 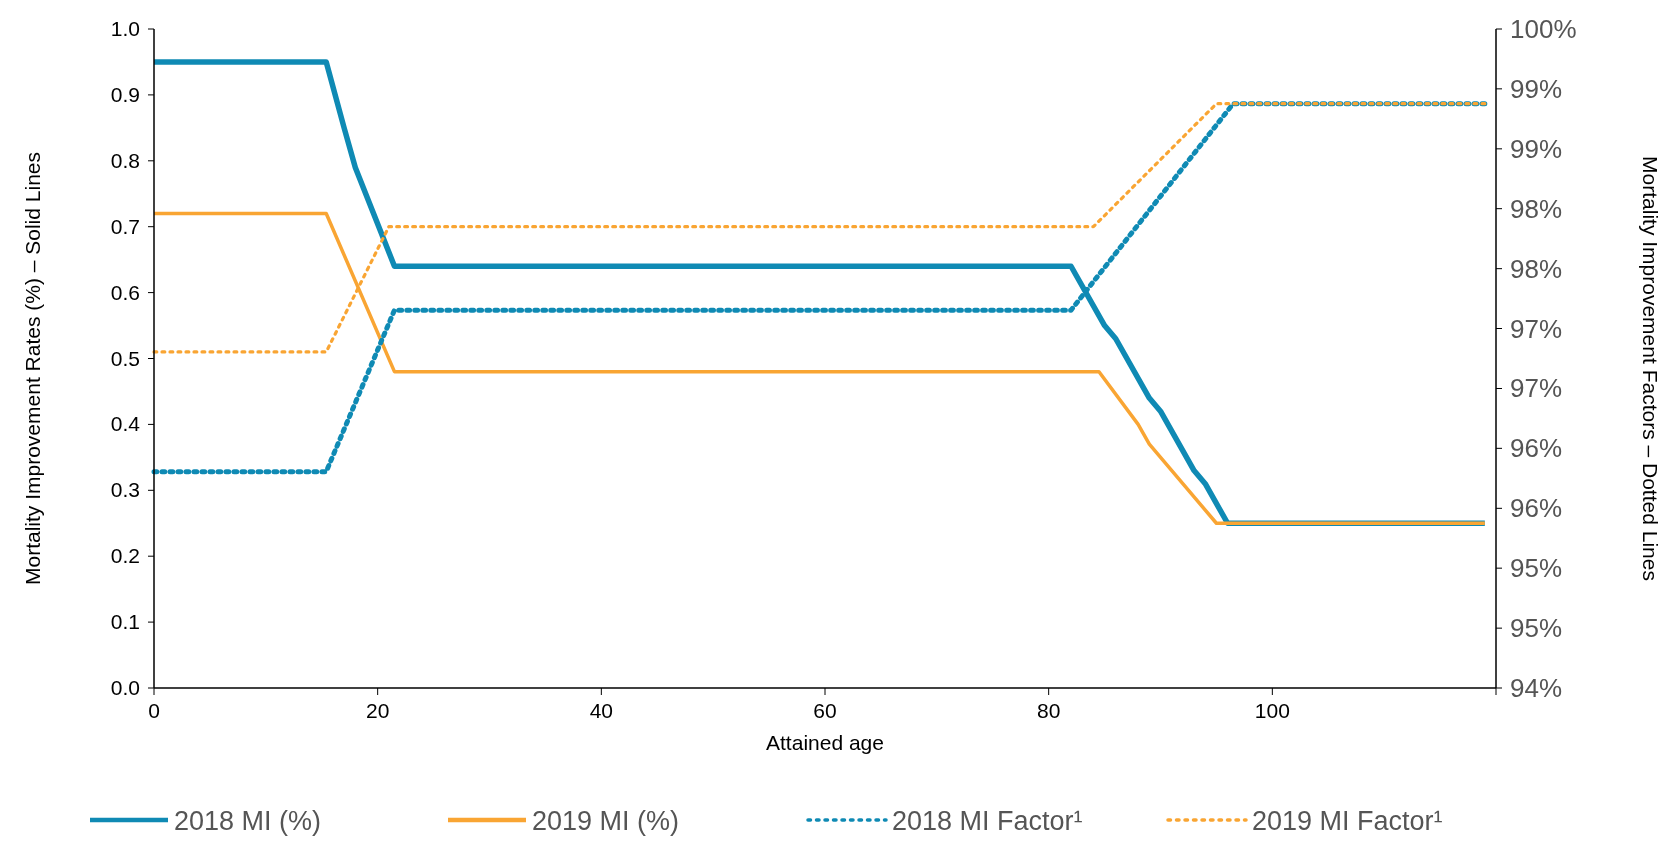 I want to click on x-tick-label: 20, so click(x=377, y=710).